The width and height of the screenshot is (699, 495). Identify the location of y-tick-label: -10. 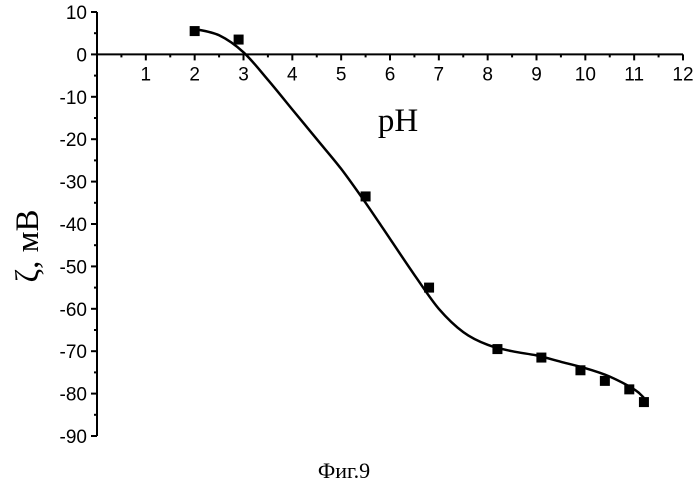
(73, 98).